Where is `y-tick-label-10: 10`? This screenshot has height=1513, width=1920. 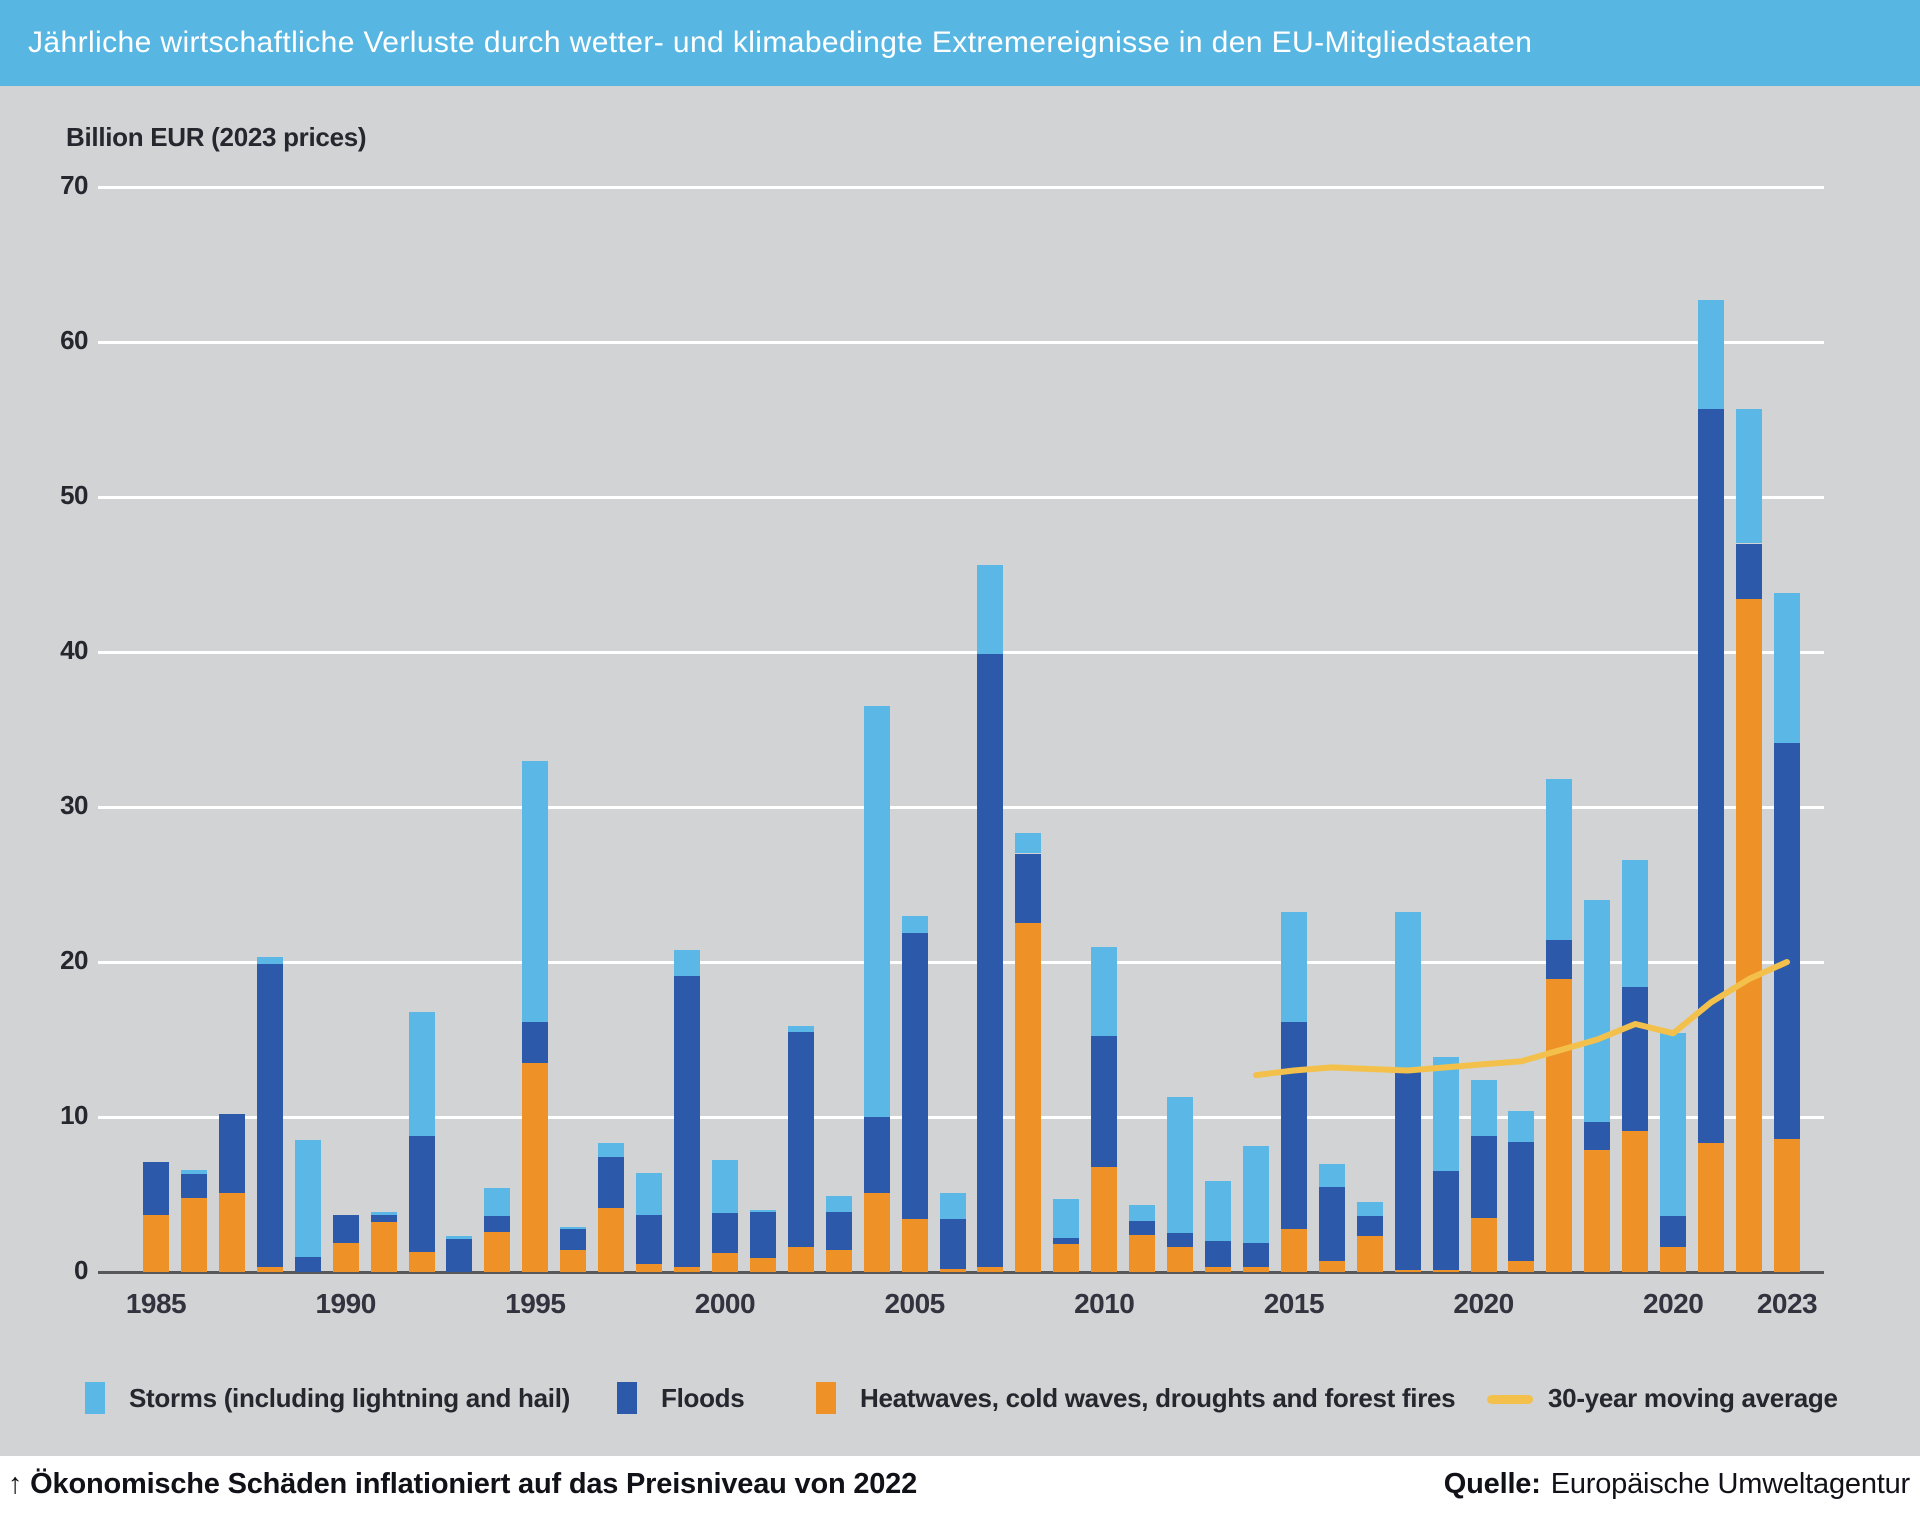 y-tick-label-10: 10 is located at coordinates (74, 1115).